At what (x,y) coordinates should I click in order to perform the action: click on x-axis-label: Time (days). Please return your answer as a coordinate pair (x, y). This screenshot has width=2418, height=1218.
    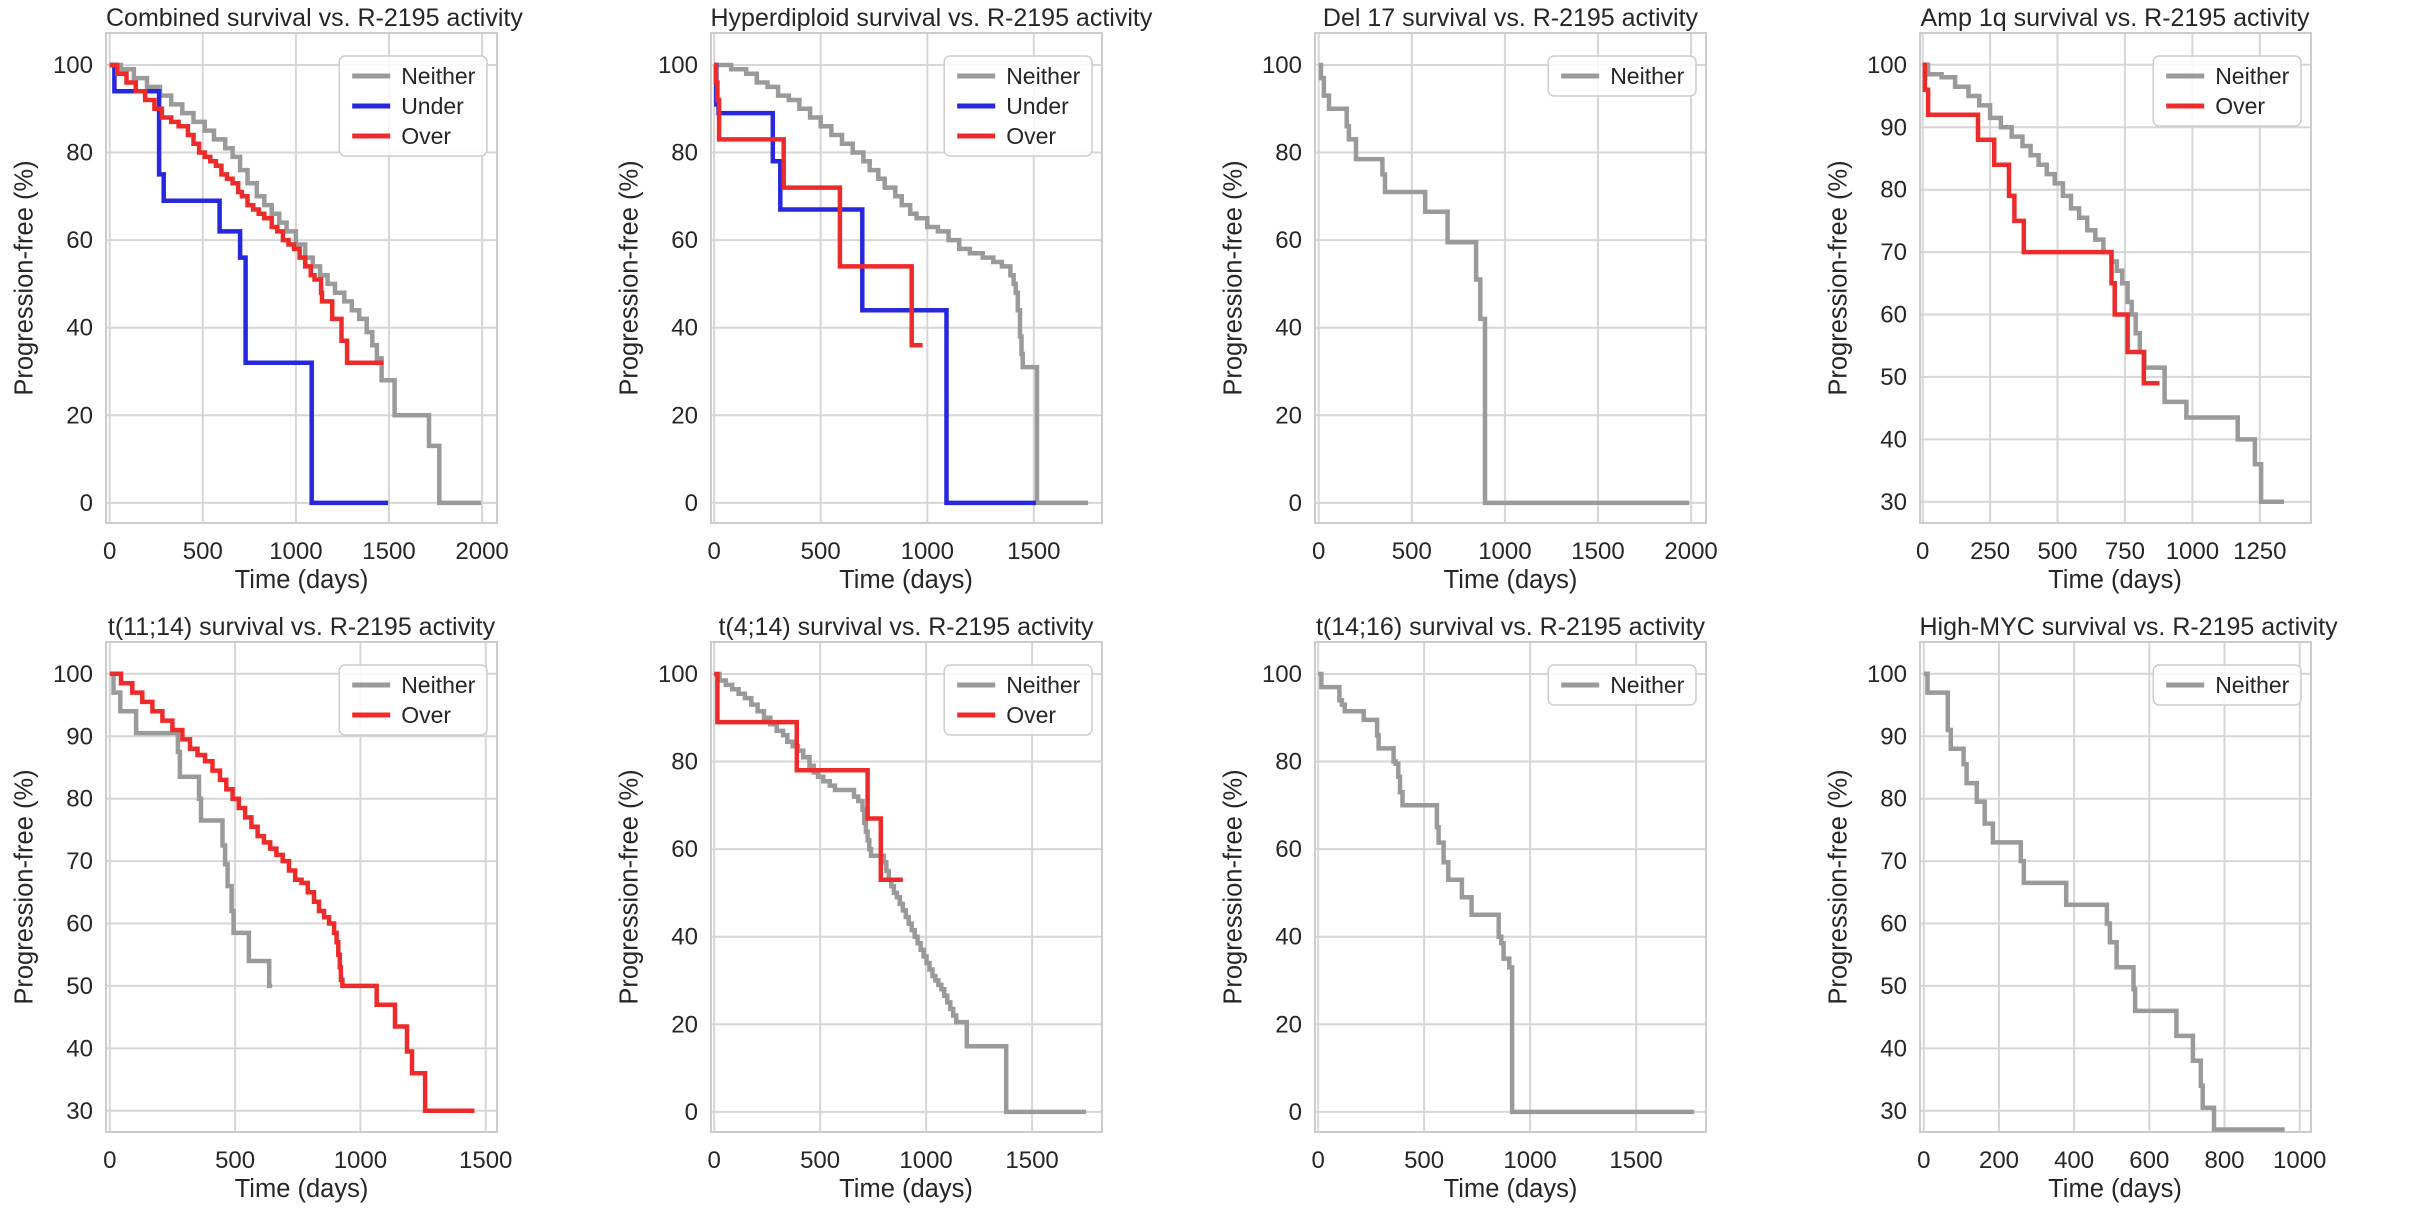
    Looking at the image, I should click on (906, 580).